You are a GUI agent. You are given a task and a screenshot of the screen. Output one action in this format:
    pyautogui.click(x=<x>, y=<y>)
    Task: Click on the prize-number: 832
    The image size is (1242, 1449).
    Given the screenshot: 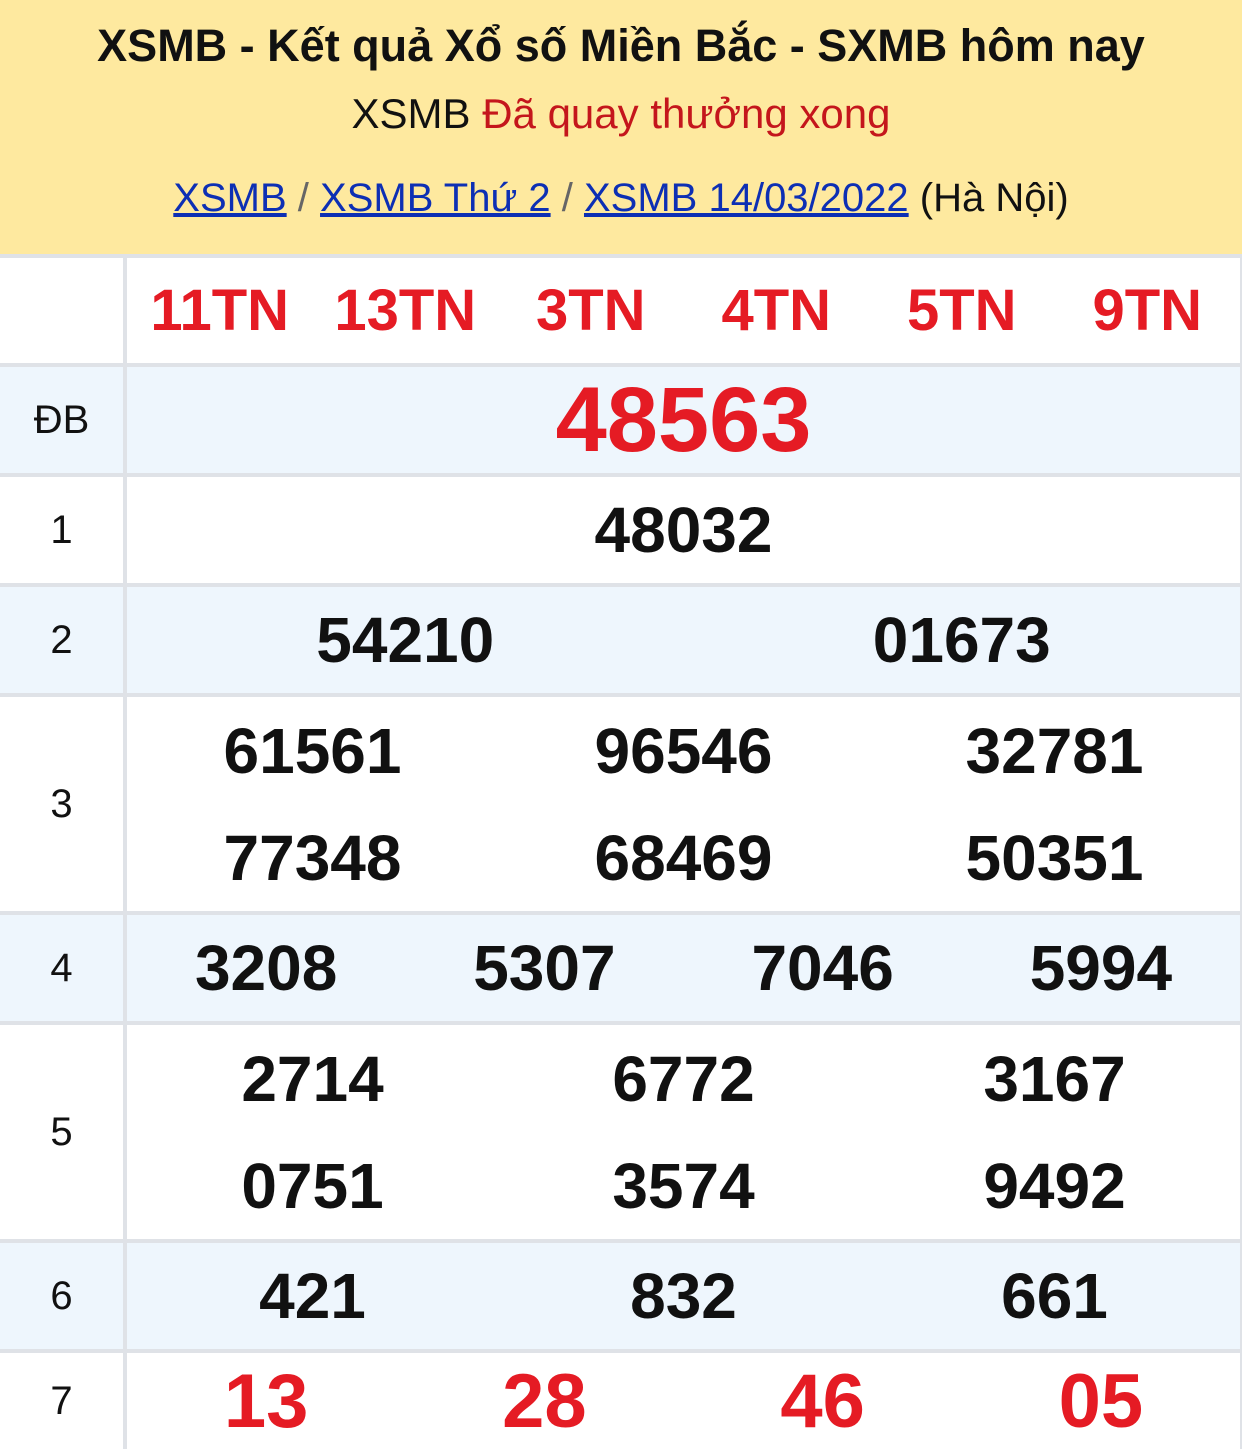 What is the action you would take?
    pyautogui.click(x=683, y=1296)
    